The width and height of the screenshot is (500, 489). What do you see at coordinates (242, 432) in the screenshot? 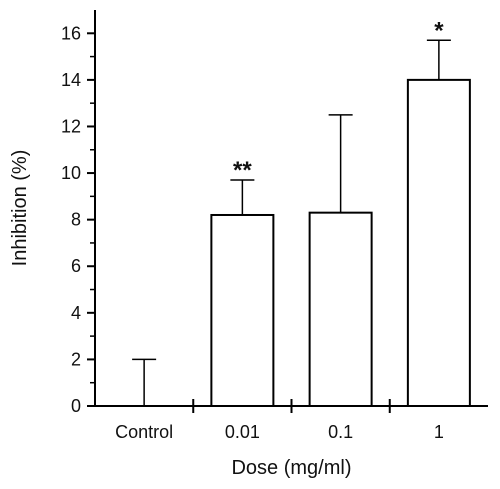
I see `x-tick-label: 0.01` at bounding box center [242, 432].